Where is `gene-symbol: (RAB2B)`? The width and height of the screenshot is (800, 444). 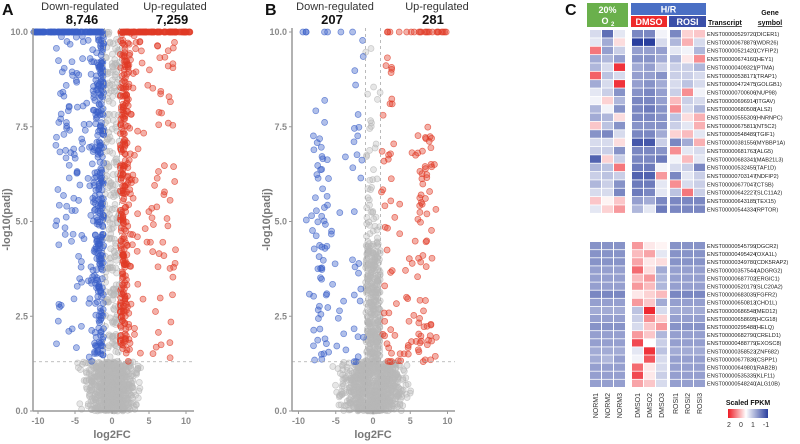 gene-symbol: (RAB2B) is located at coordinates (766, 369).